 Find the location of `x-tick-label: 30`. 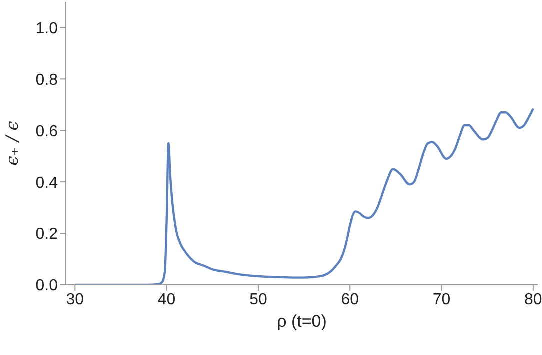

x-tick-label: 30 is located at coordinates (75, 299).